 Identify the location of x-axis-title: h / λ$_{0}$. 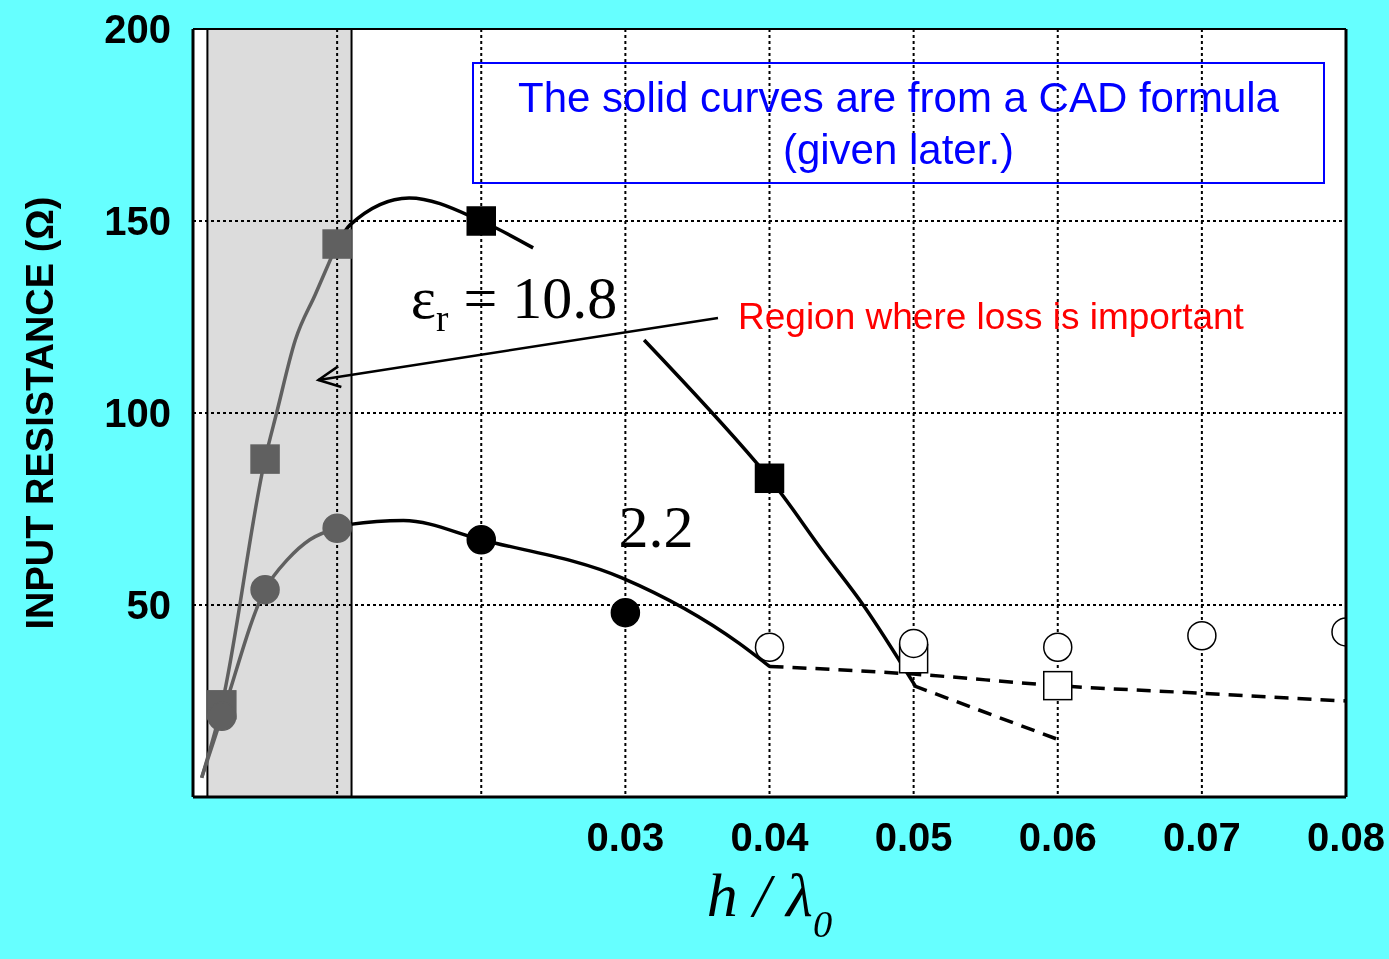
(769, 903).